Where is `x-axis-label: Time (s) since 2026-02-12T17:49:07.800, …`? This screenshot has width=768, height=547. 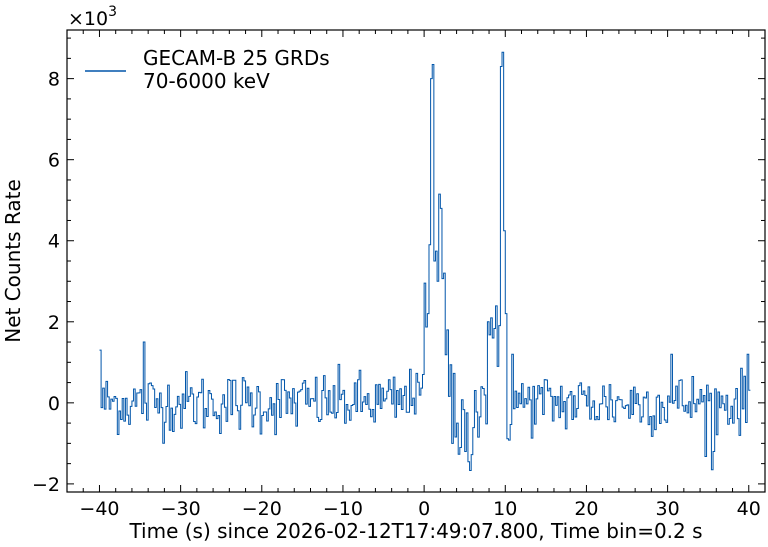 x-axis-label: Time (s) since 2026-02-12T17:49:07.800, … is located at coordinates (415, 531).